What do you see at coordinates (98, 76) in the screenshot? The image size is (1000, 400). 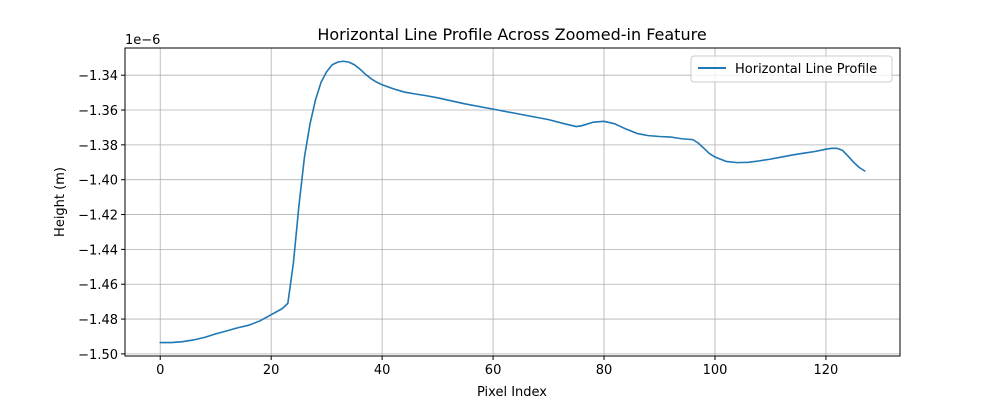 I see `y-tick-label: −1.34` at bounding box center [98, 76].